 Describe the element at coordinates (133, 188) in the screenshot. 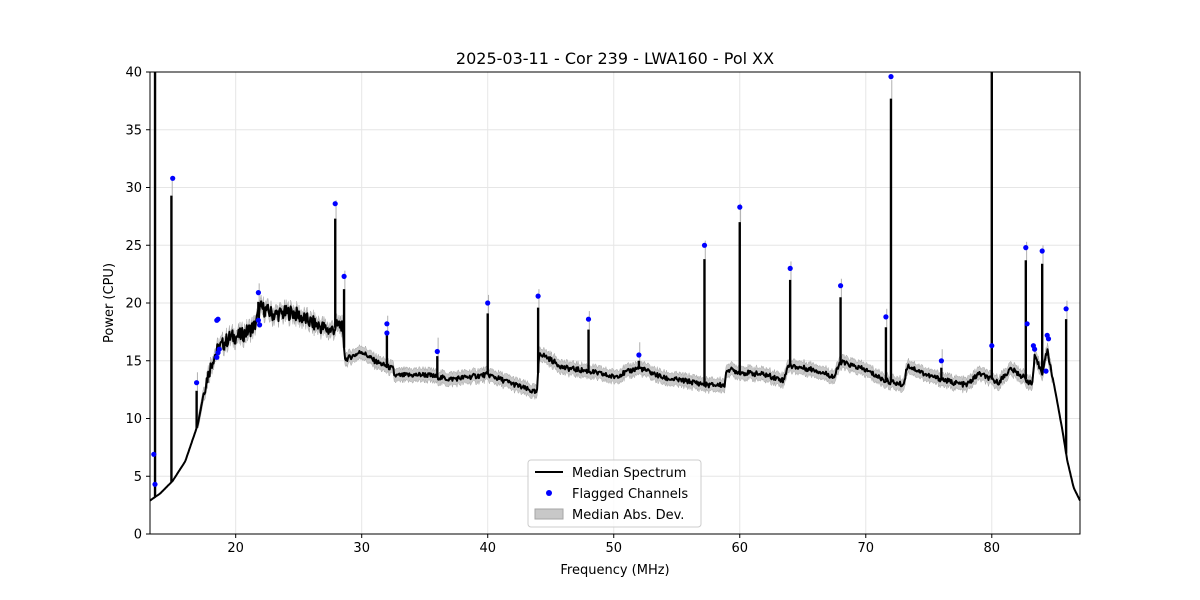

I see `y-tick-label: 30` at that location.